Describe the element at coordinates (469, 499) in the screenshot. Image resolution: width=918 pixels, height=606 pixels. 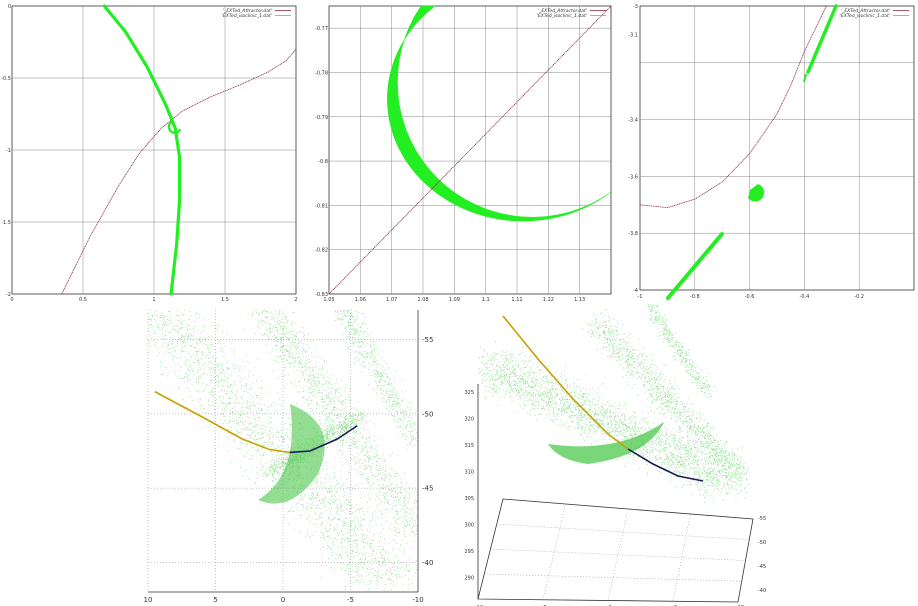
I see `z-tick-label: 305` at that location.